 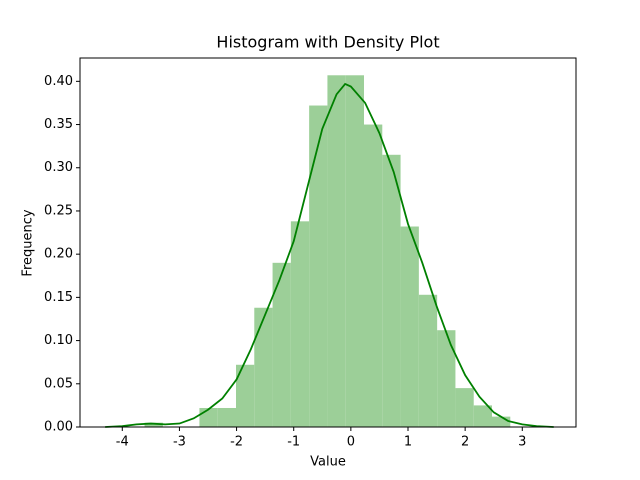 I want to click on x-tick-label: -2, so click(x=236, y=442).